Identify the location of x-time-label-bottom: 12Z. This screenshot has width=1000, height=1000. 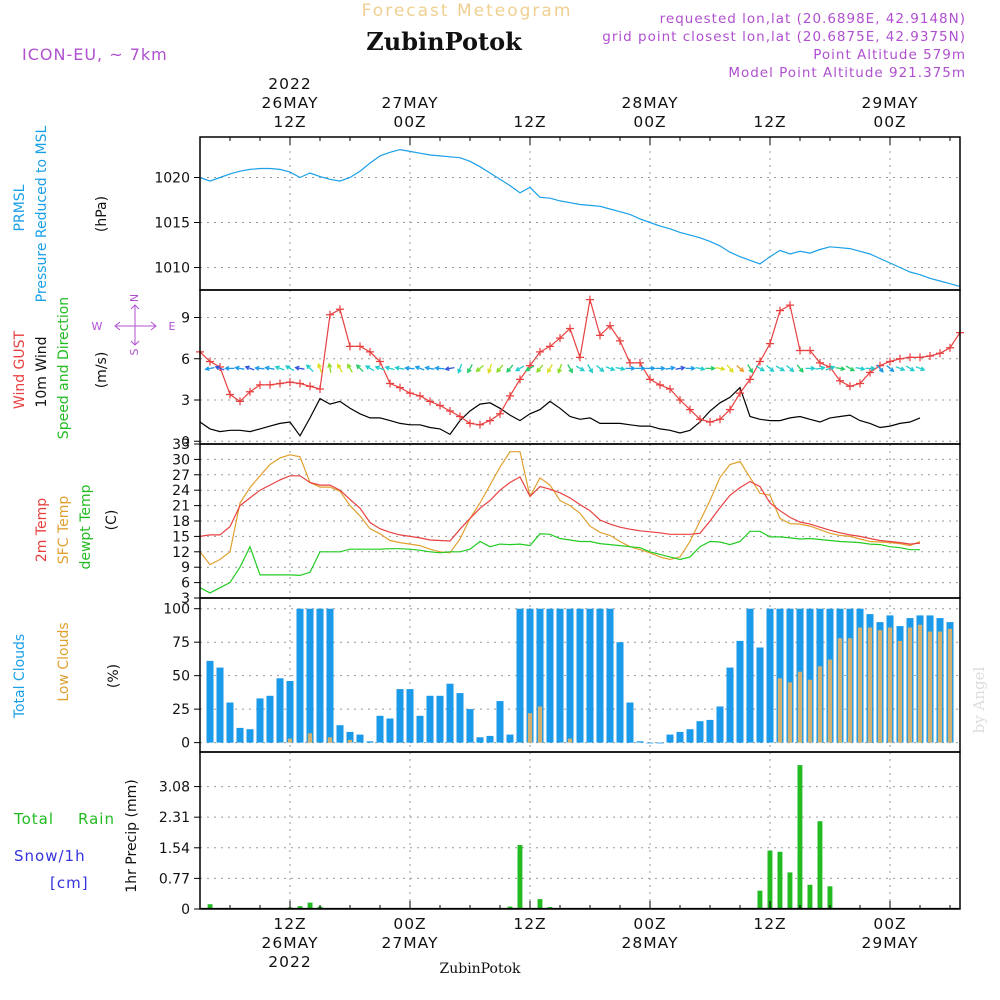
(289, 924).